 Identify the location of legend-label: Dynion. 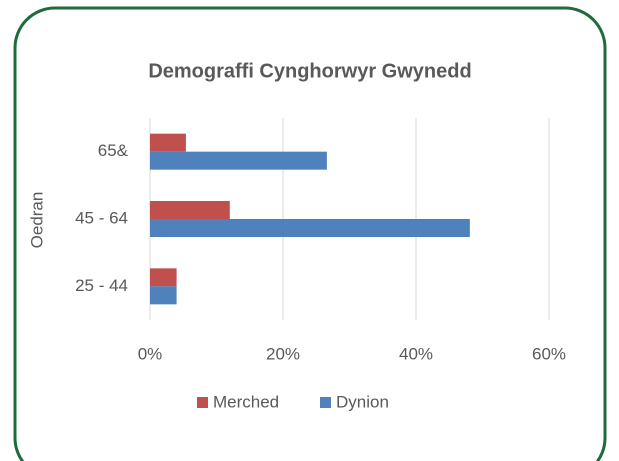
(362, 401).